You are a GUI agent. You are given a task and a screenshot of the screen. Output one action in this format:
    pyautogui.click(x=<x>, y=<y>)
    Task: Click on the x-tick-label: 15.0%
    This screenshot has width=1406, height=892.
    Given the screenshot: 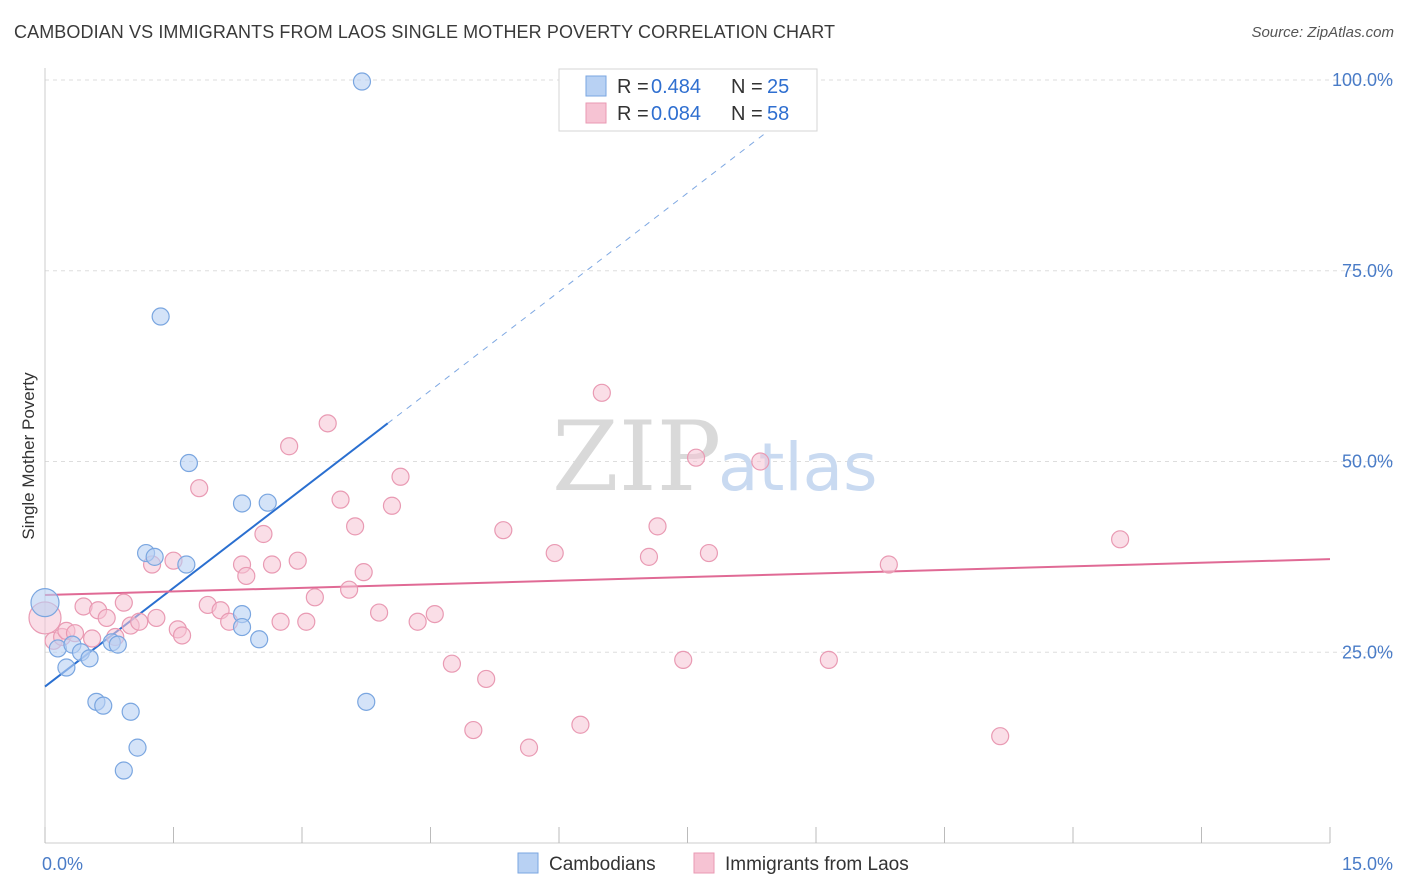 What is the action you would take?
    pyautogui.click(x=1367, y=864)
    